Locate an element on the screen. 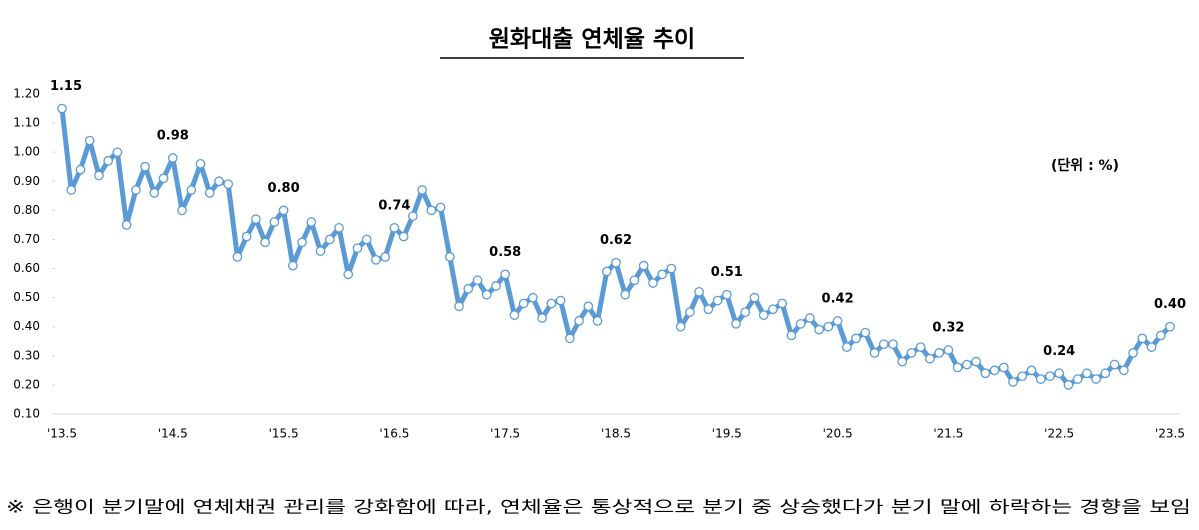 Image resolution: width=1199 pixels, height=530 pixels. x-tick-label: '20.5 is located at coordinates (838, 434).